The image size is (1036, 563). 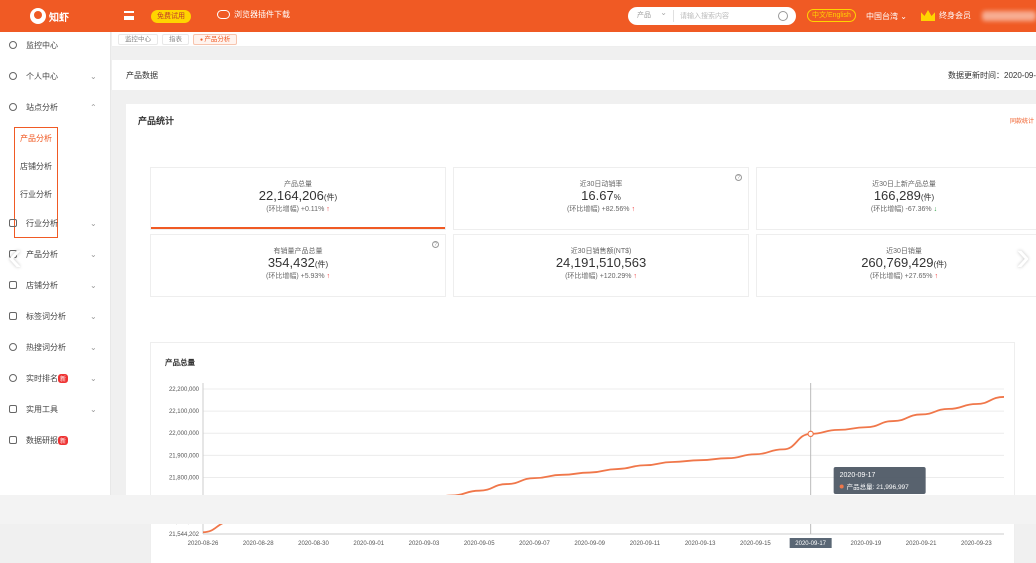 What do you see at coordinates (203, 544) in the screenshot?
I see `x-tick-label: 2020-08-26` at bounding box center [203, 544].